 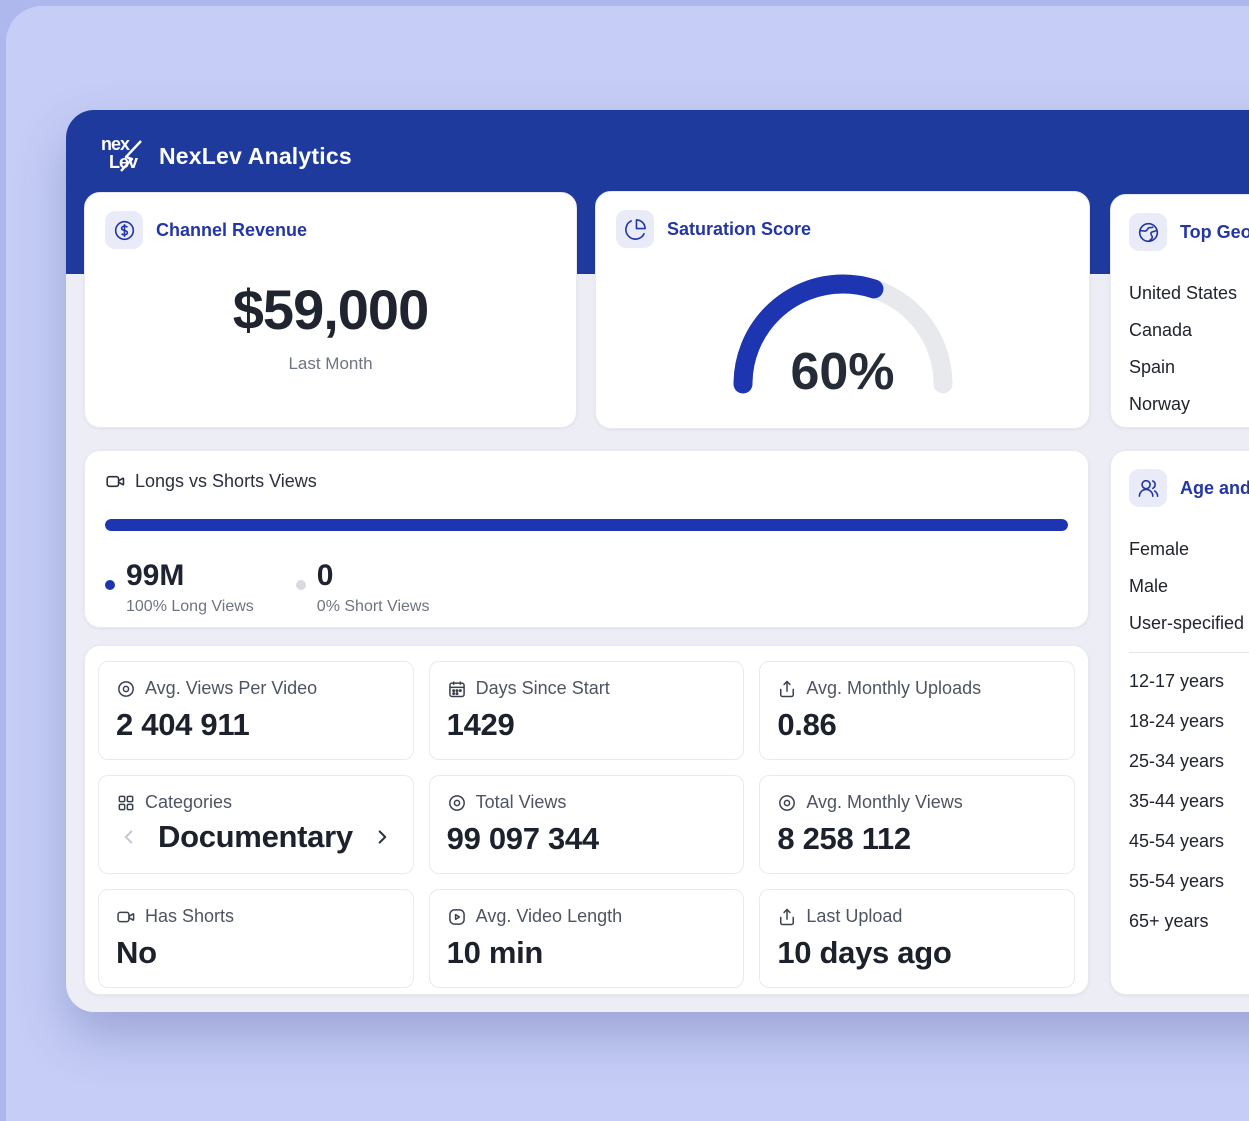 I want to click on age-item: 12-17 years, so click(x=1177, y=680).